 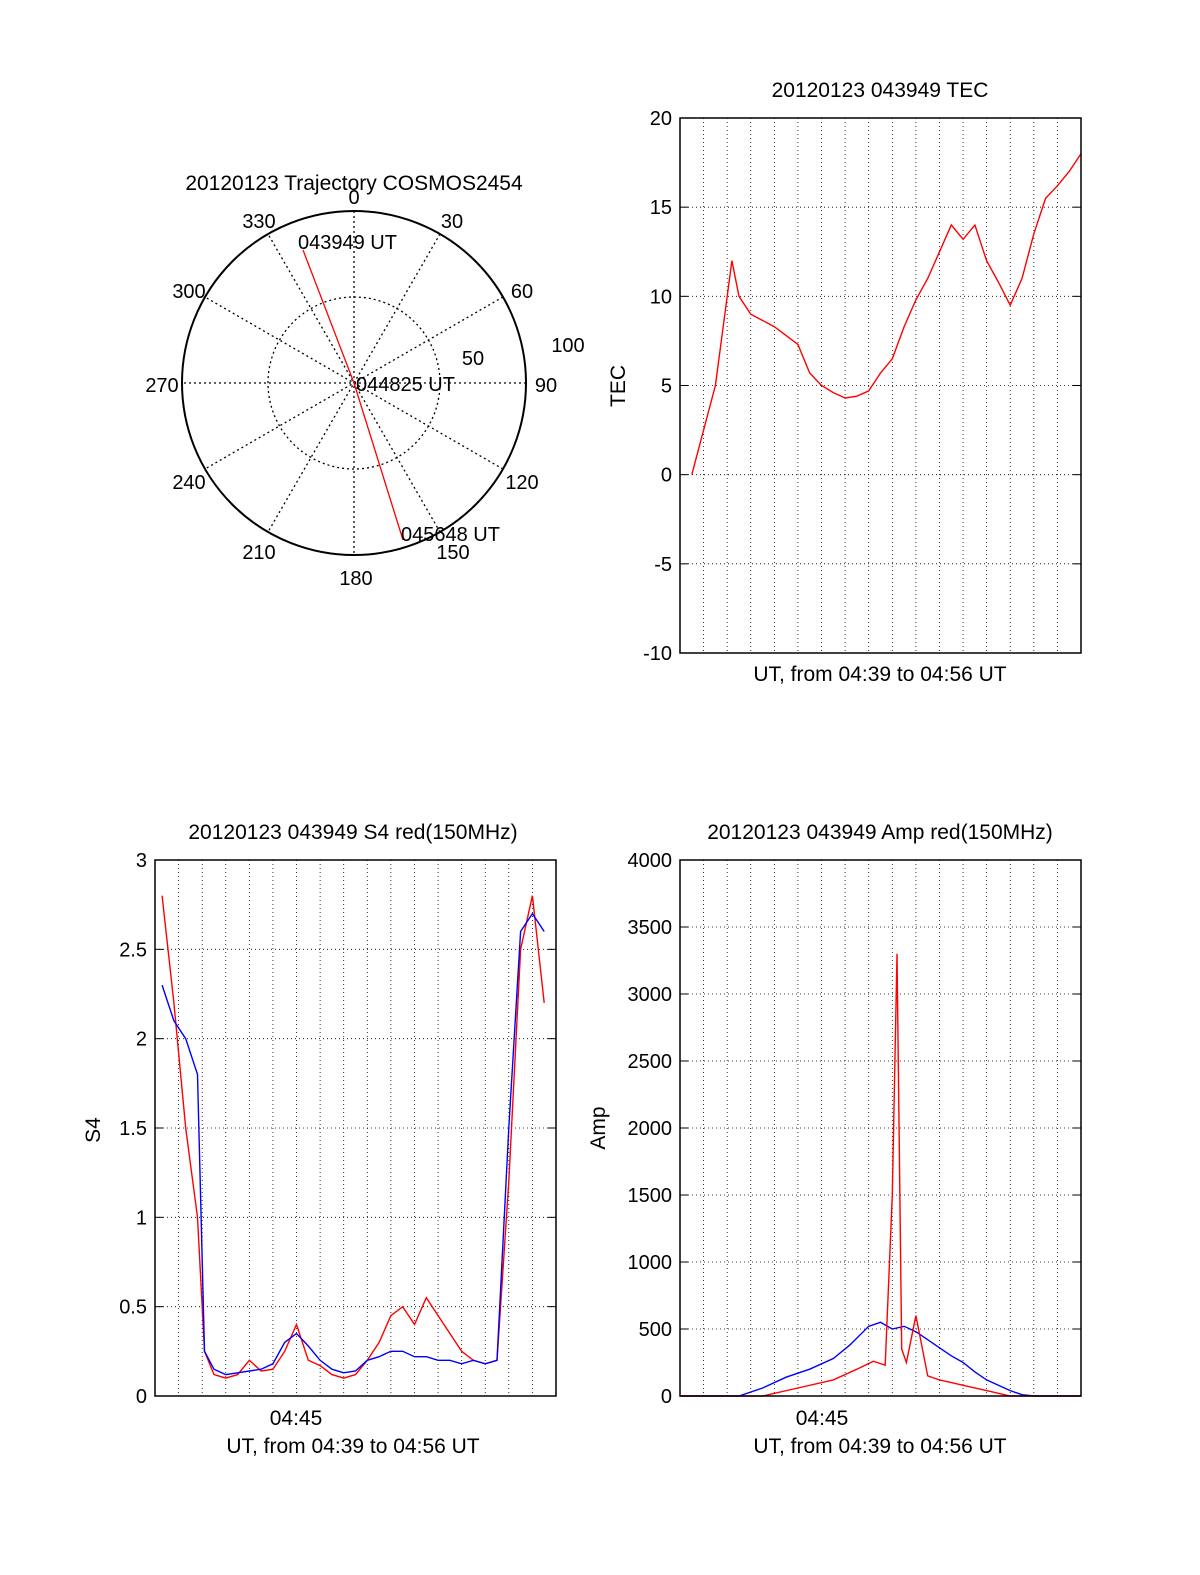 I want to click on amp-grid, so click(x=880, y=1128).